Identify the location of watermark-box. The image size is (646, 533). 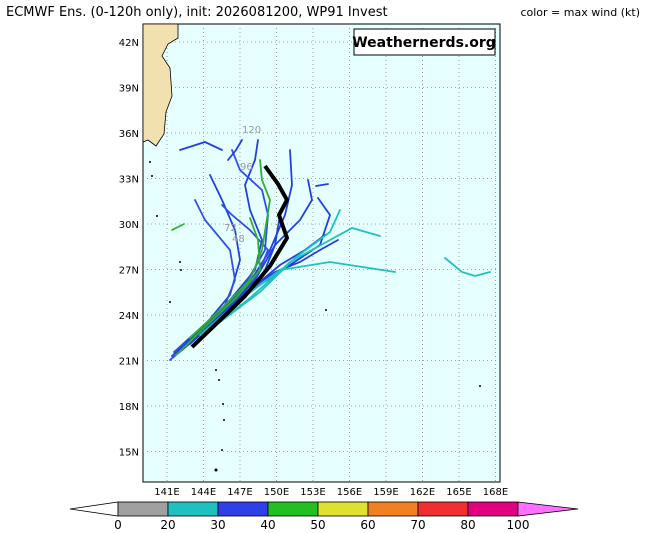
(424, 42).